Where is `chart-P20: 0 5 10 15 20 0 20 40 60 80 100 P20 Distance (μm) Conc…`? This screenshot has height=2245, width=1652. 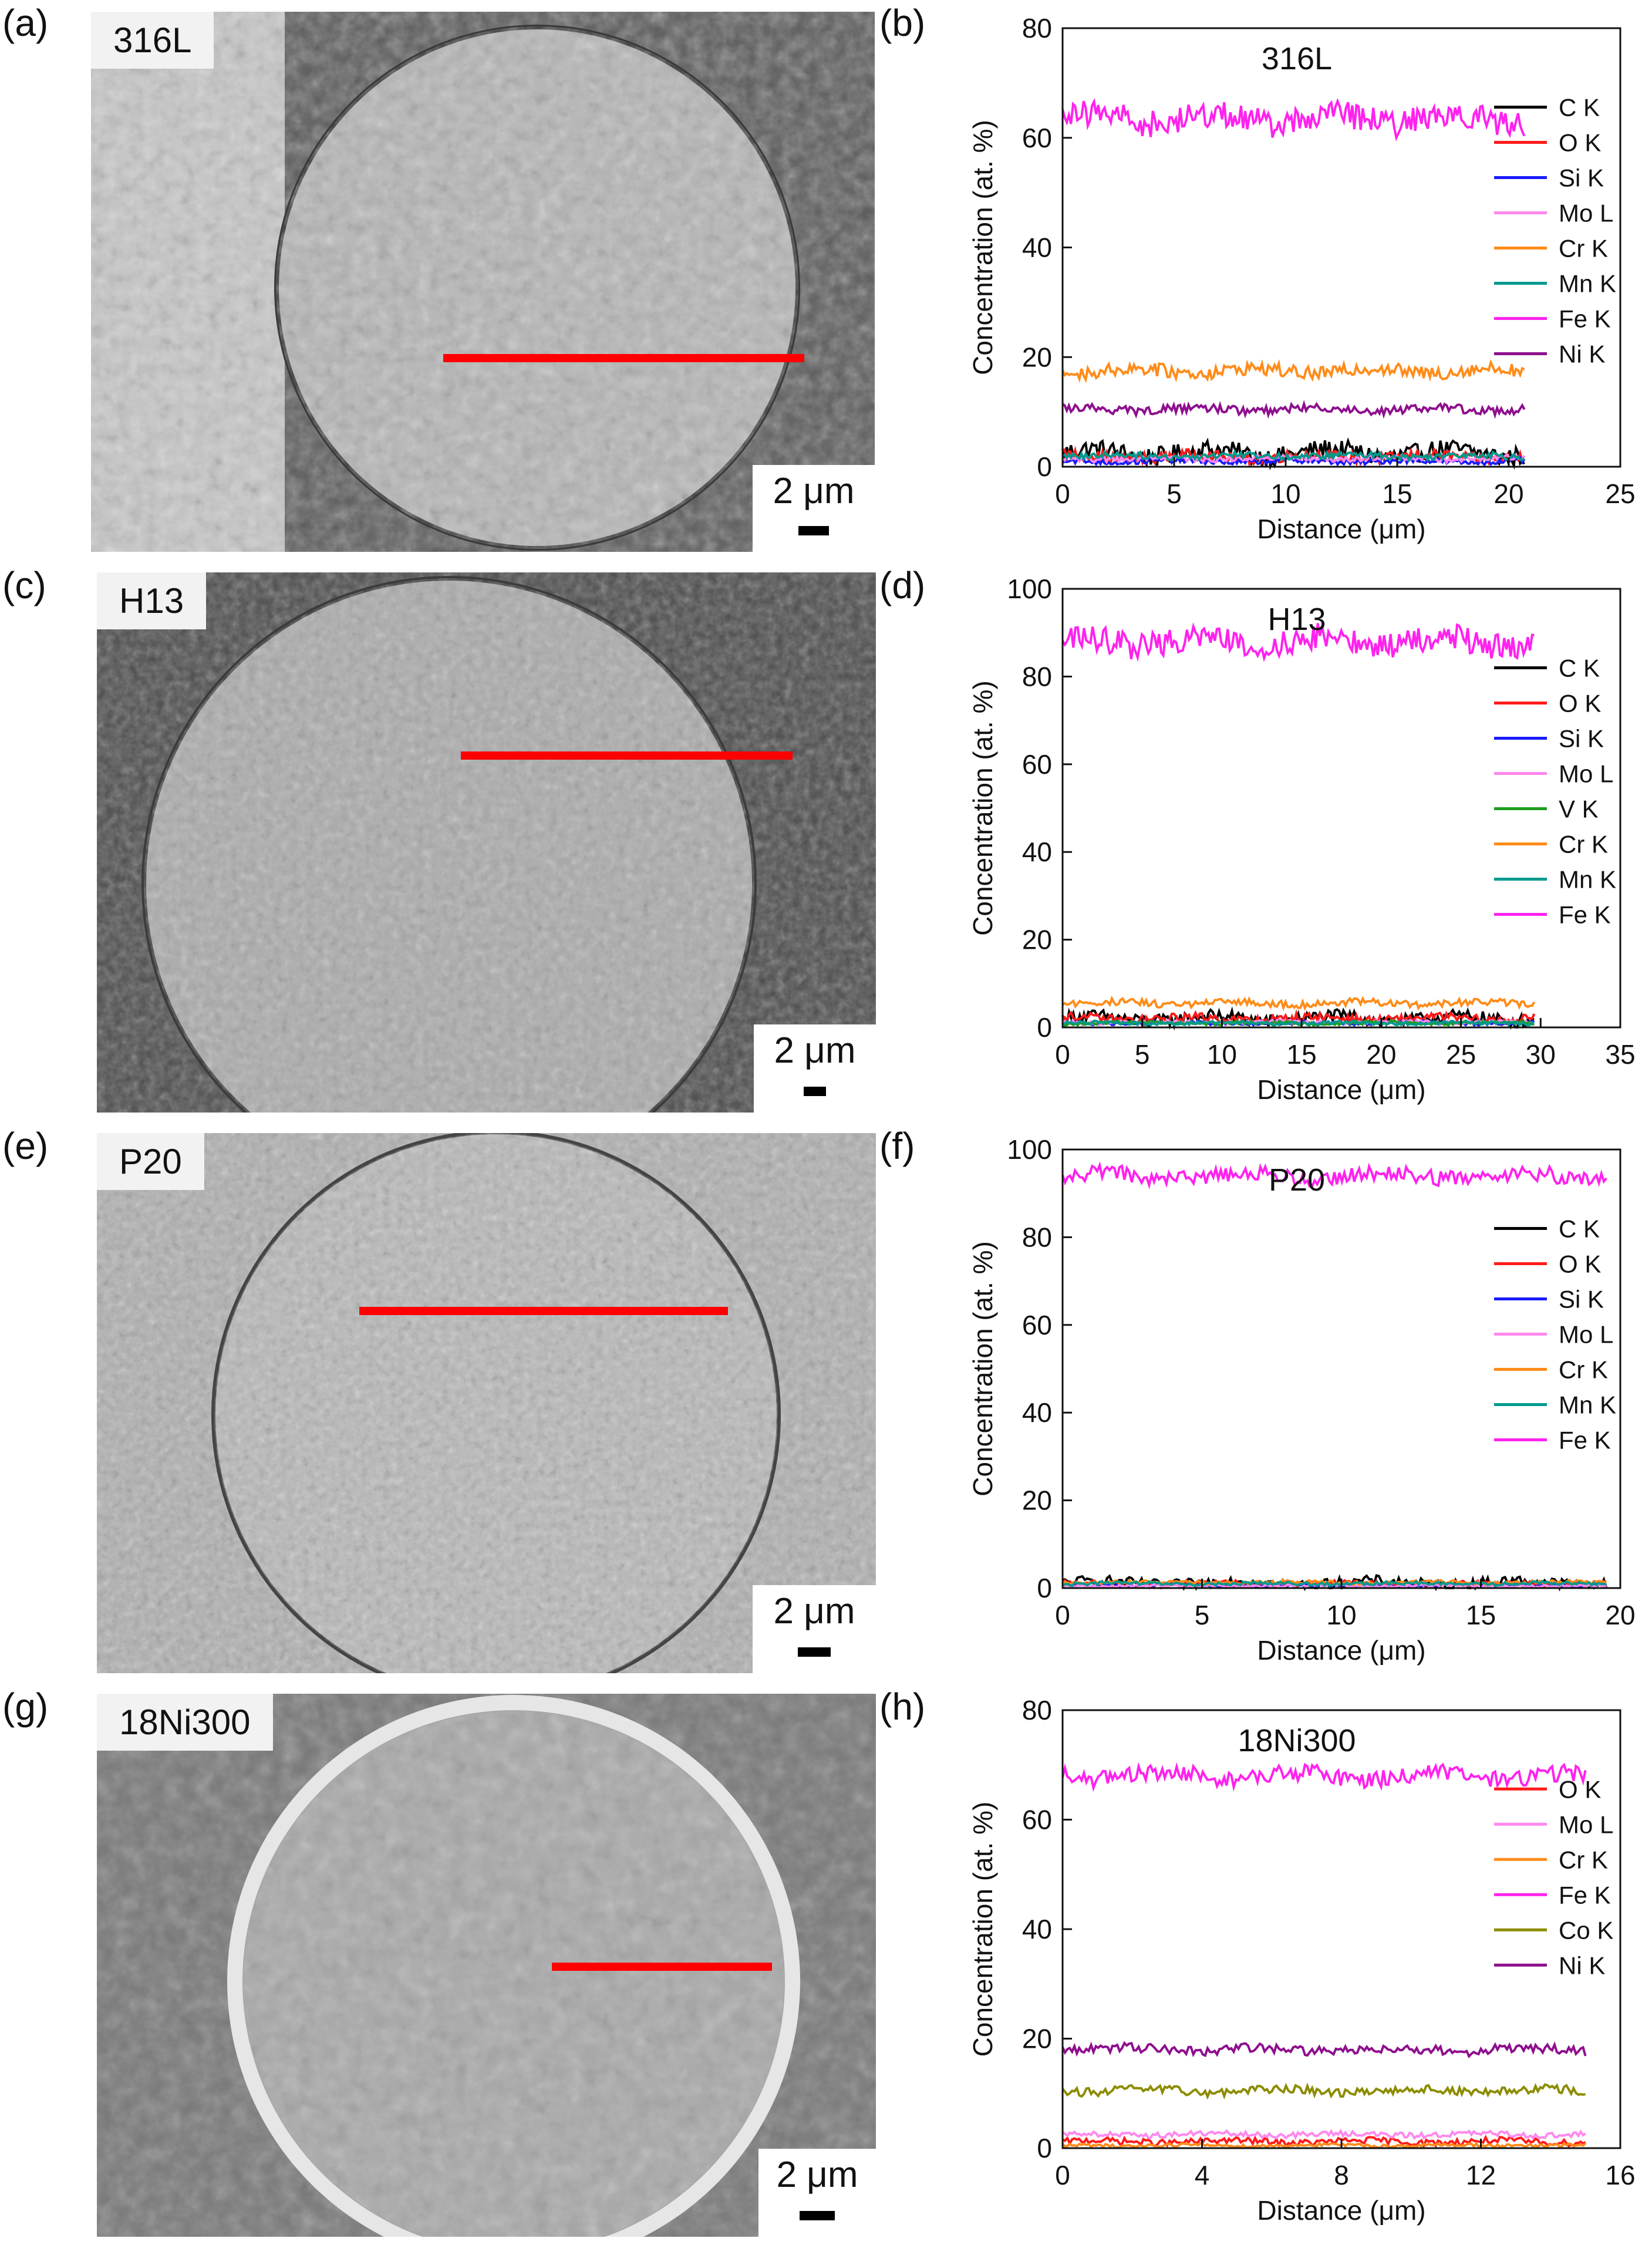 chart-P20: 0 5 10 15 20 0 20 40 60 80 100 P20 Distance (μm) Conc… is located at coordinates (1266, 1401).